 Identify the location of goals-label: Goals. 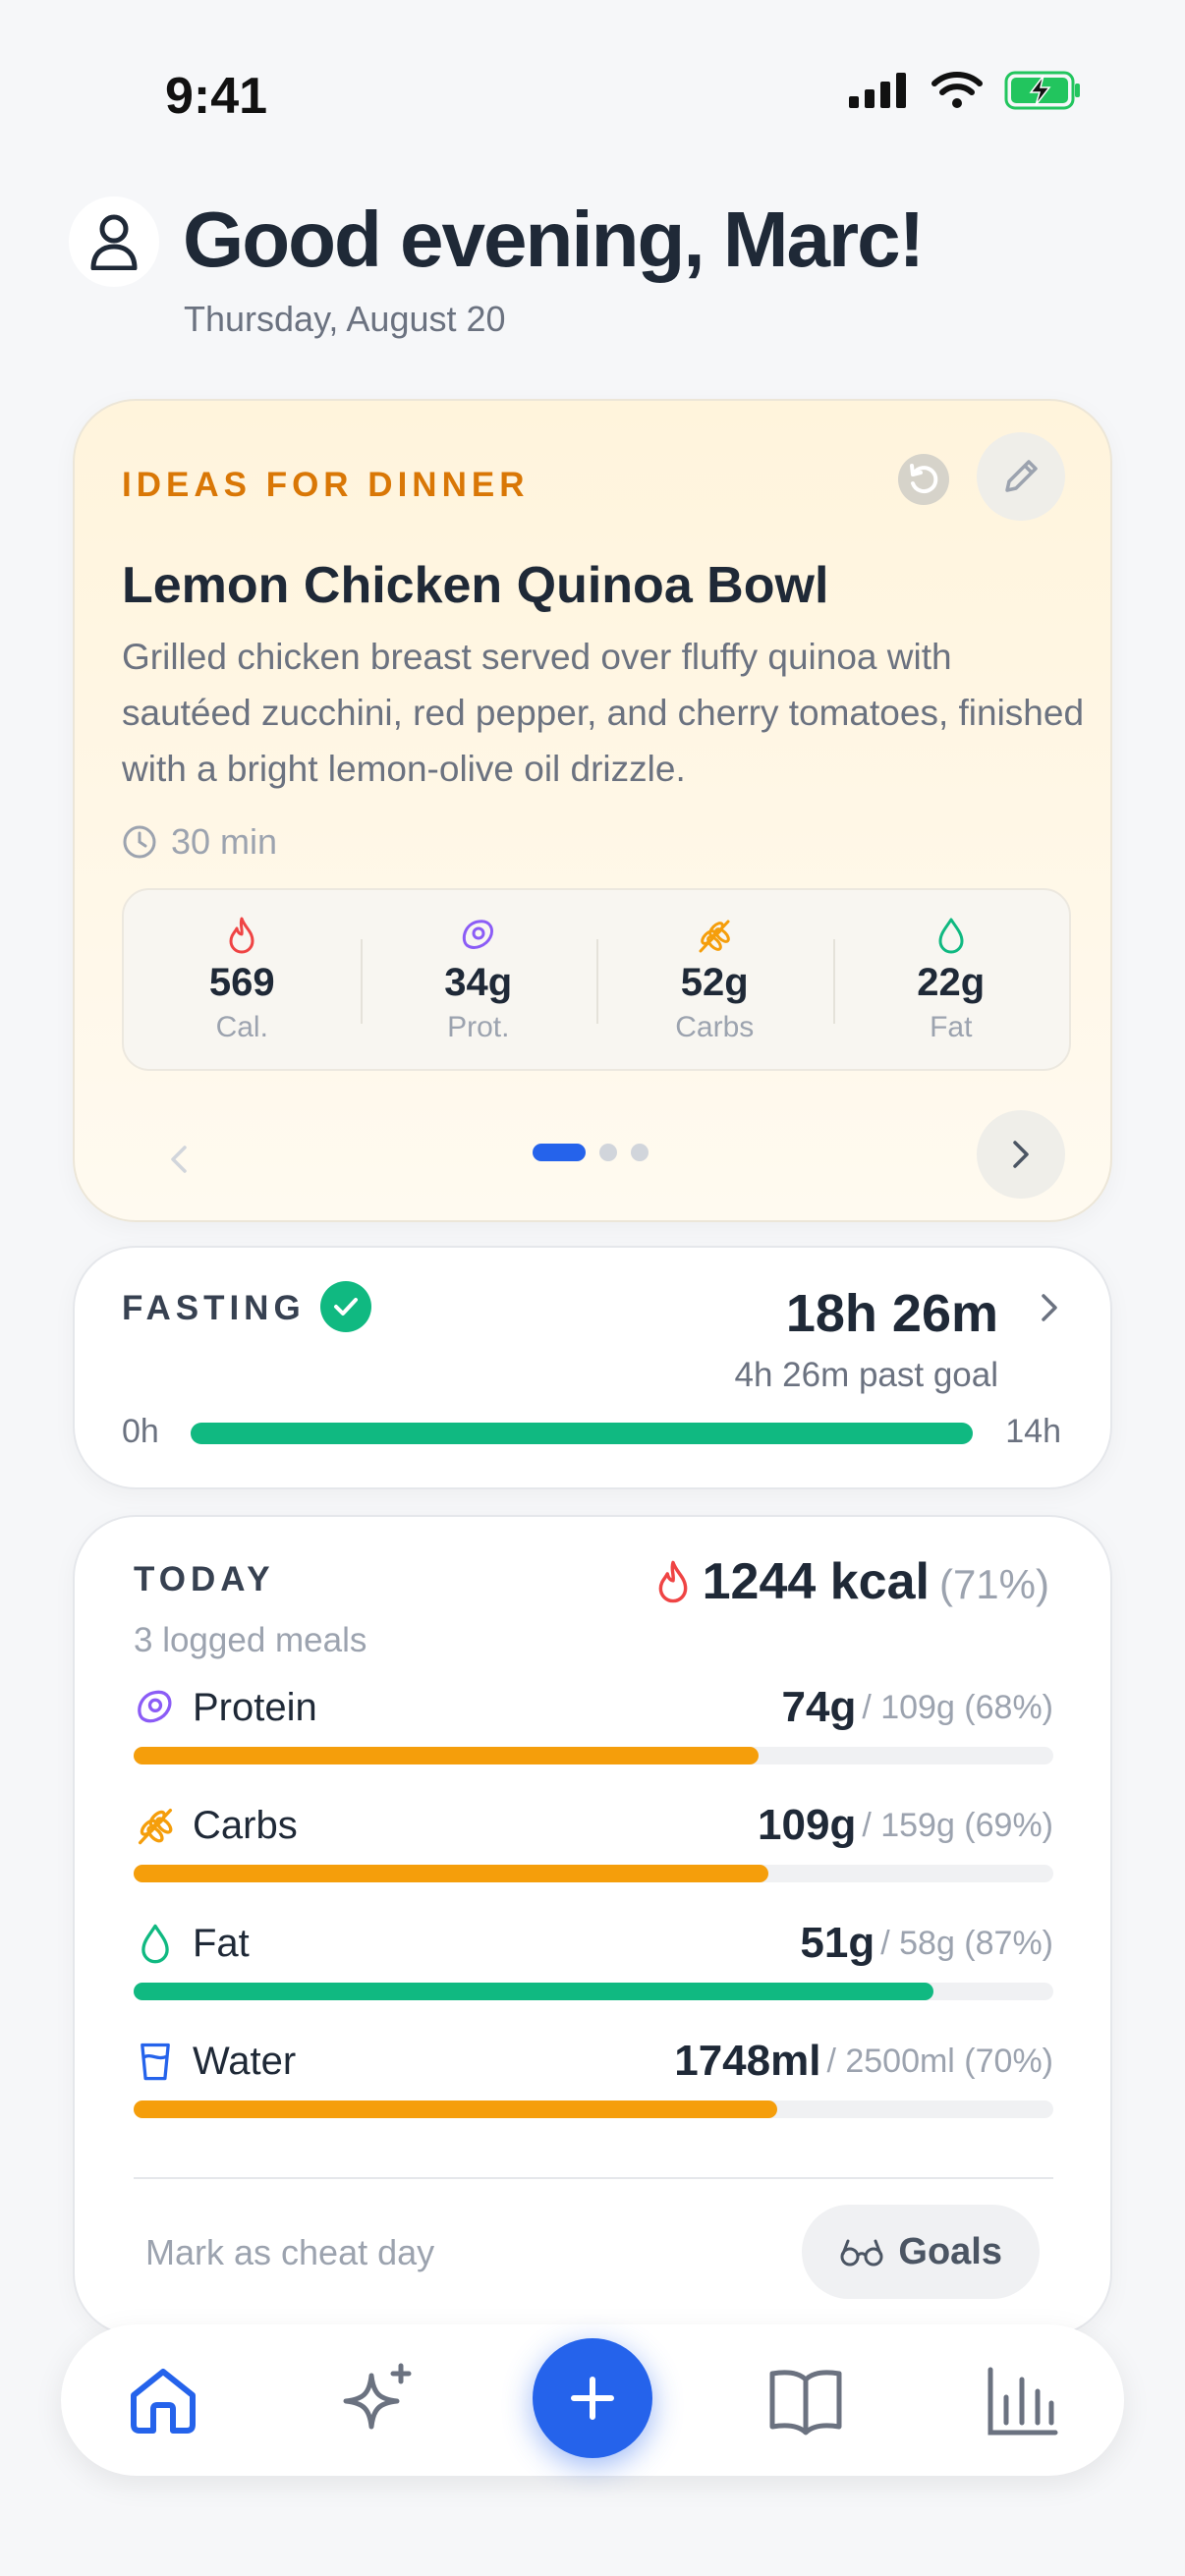
(950, 2251).